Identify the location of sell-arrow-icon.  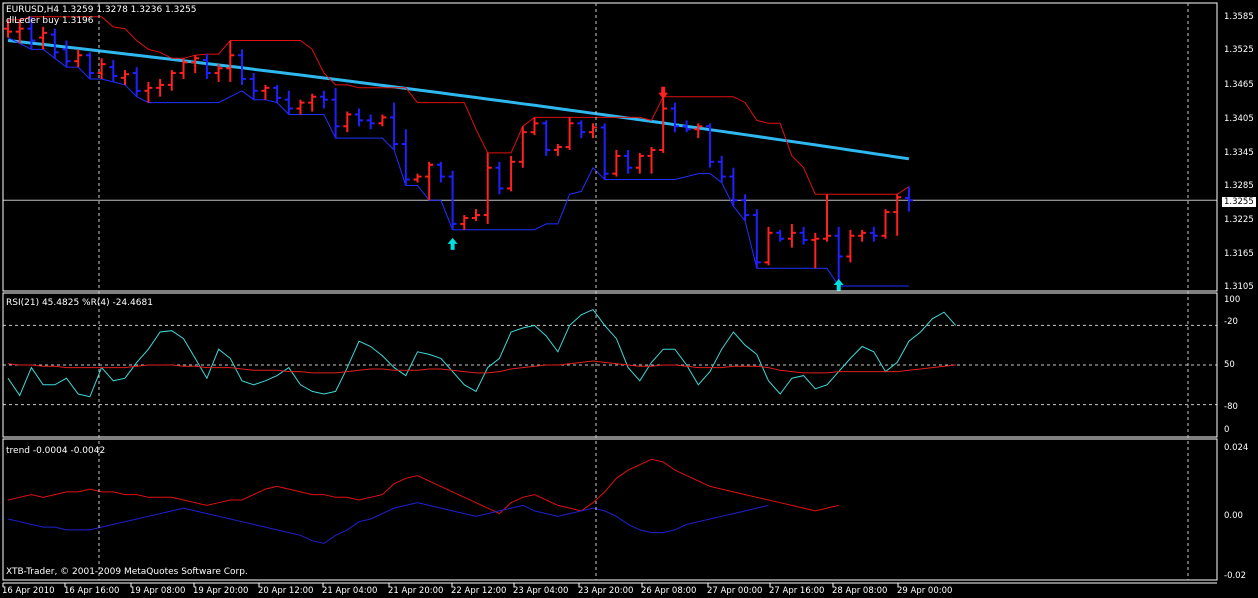
(663, 92).